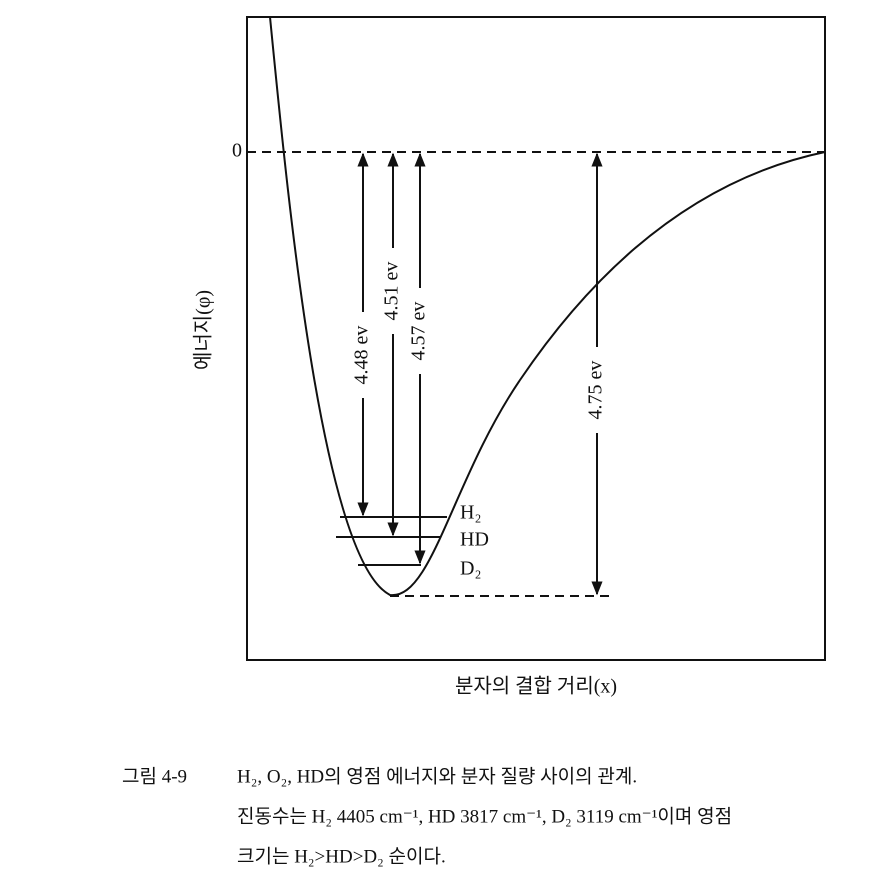 The image size is (895, 873). I want to click on x-axis-label: 분자의 결합 거리(x), so click(536, 686).